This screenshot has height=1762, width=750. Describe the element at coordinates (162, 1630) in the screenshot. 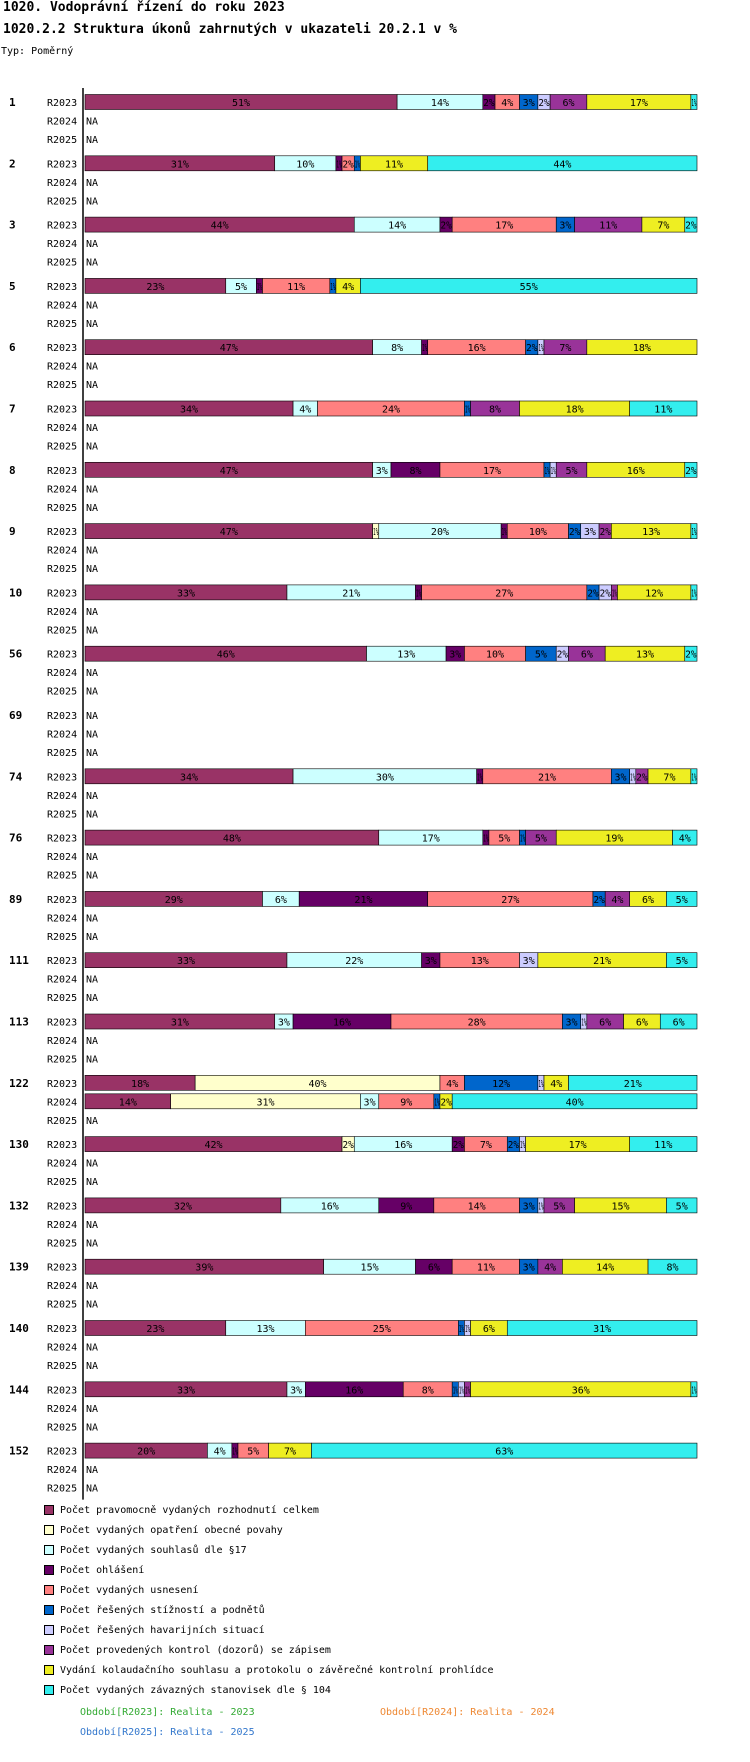

I see `legend-label: Počet řešených havarijních situací` at that location.